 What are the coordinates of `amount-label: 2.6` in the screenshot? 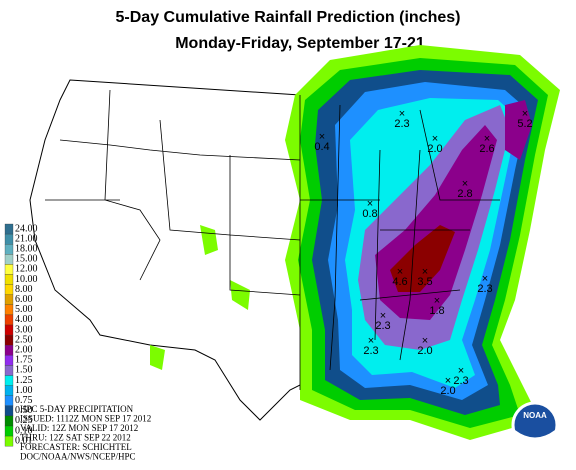 It's located at (486, 149).